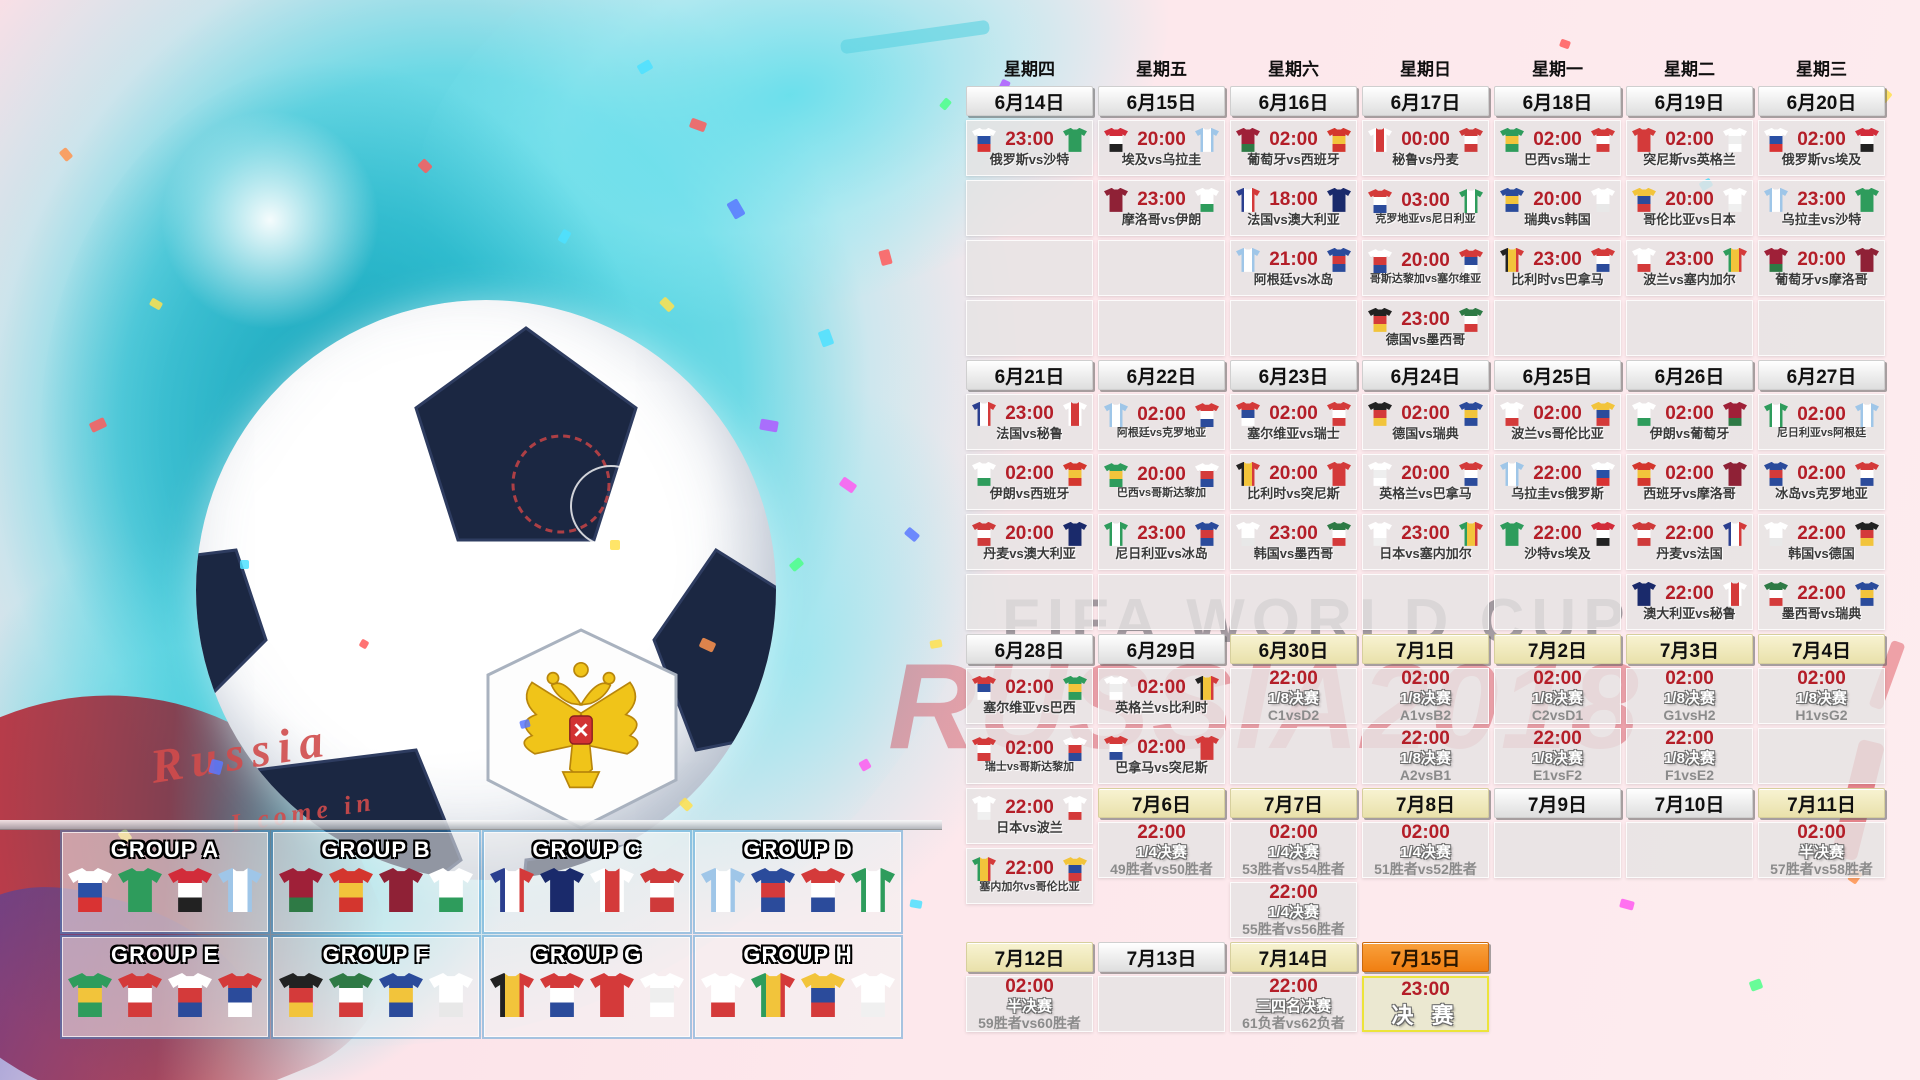  I want to click on group-panel-g: GROUP G, so click(587, 987).